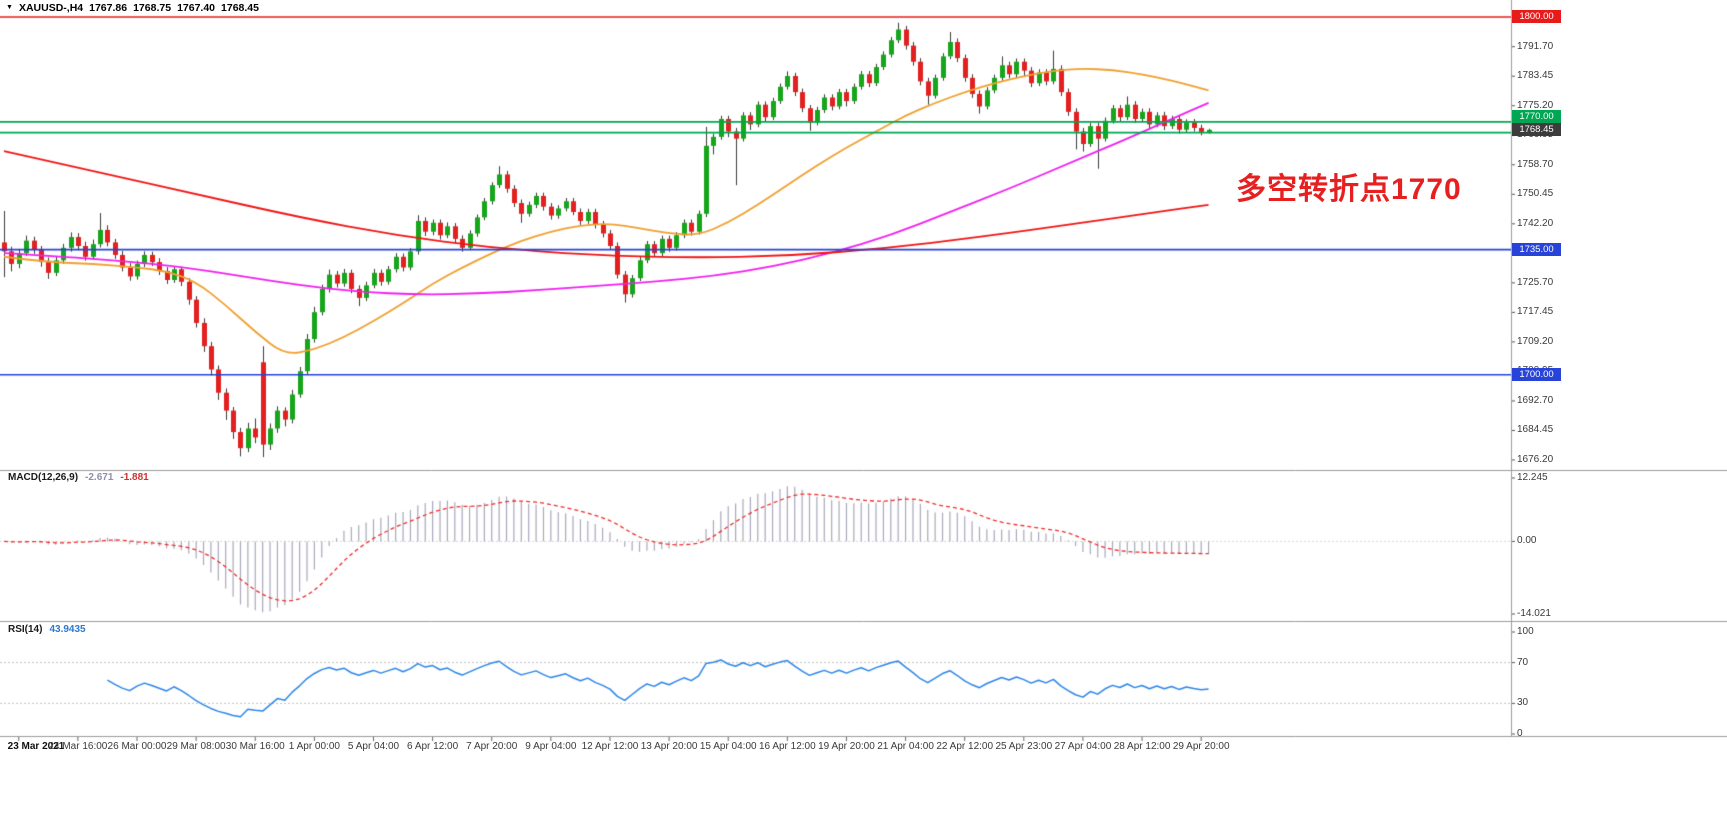 This screenshot has height=831, width=1727. Describe the element at coordinates (43, 477) in the screenshot. I see `macd-label: MACD(12,26,9)` at that location.